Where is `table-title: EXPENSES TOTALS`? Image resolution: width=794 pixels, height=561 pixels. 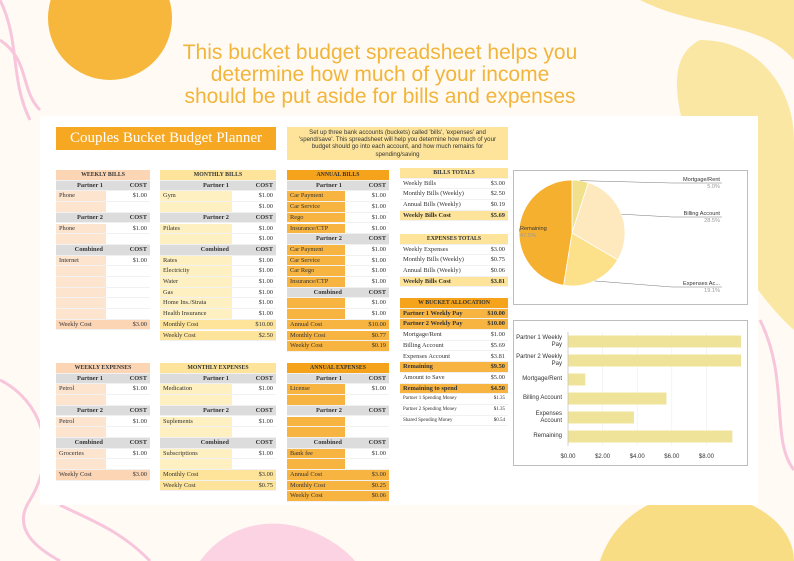
table-title: EXPENSES TOTALS is located at coordinates (454, 239).